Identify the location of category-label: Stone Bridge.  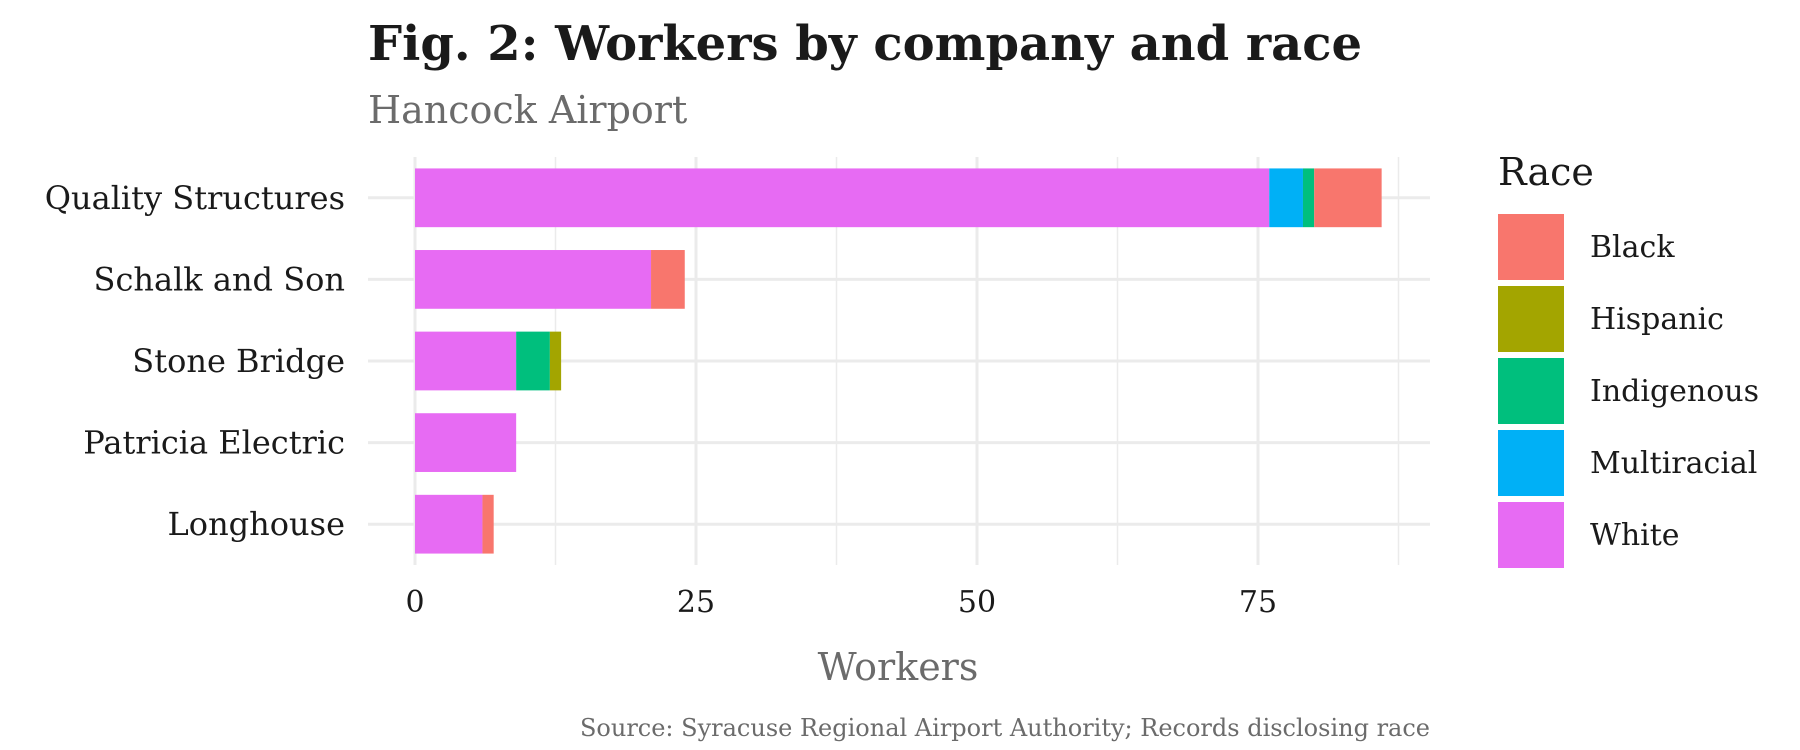
(238, 361).